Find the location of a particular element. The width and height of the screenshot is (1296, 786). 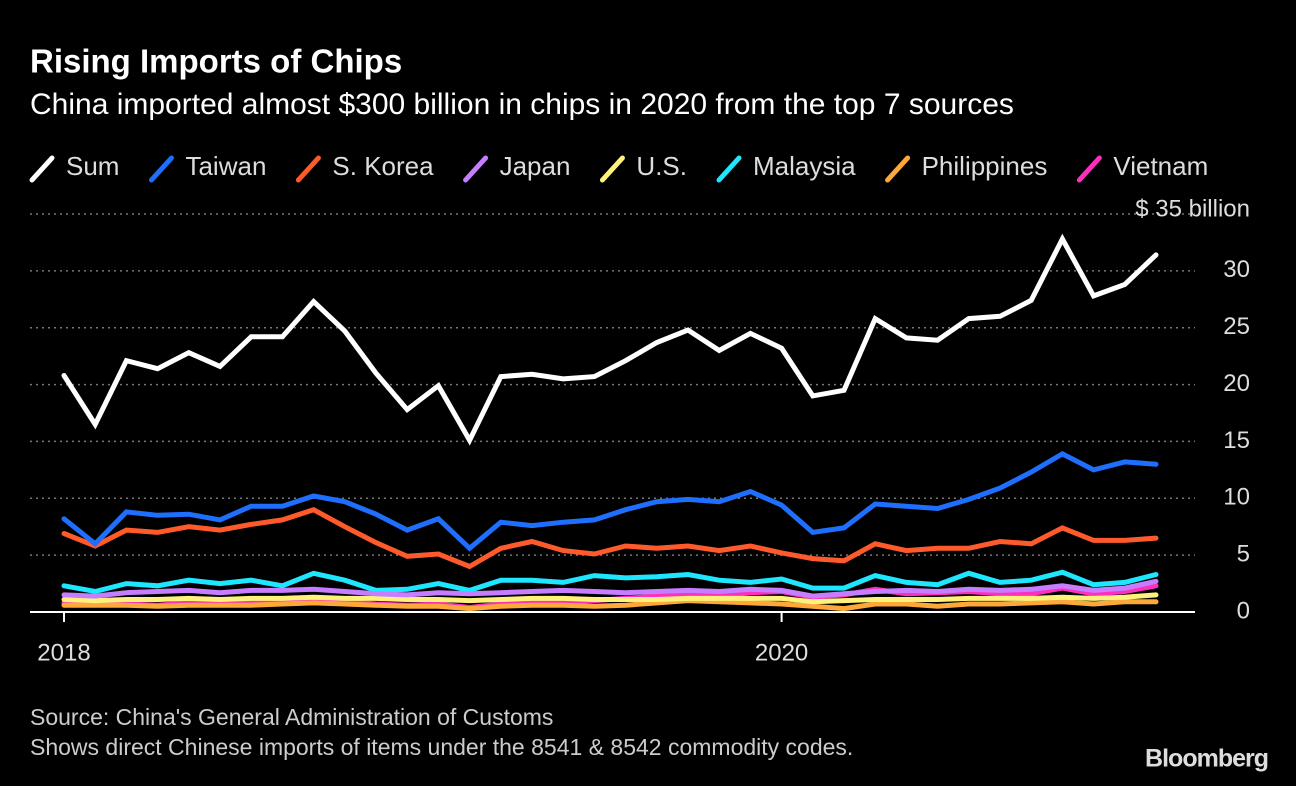

legend-label: Sum is located at coordinates (92, 166).